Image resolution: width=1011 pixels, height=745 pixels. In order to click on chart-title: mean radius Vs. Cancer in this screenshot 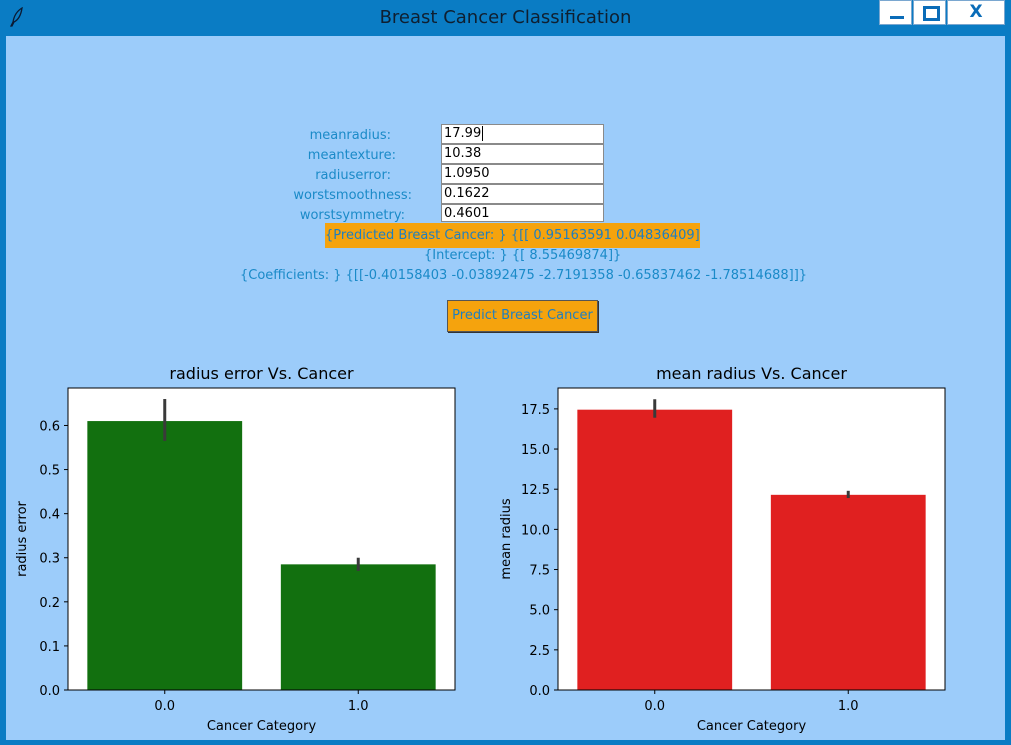, I will do `click(751, 373)`.